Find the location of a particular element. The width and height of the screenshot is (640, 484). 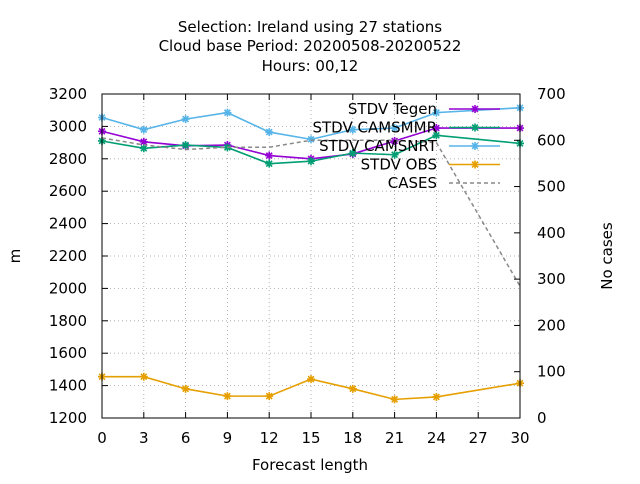

y2-tick-label: 500 is located at coordinates (551, 187).